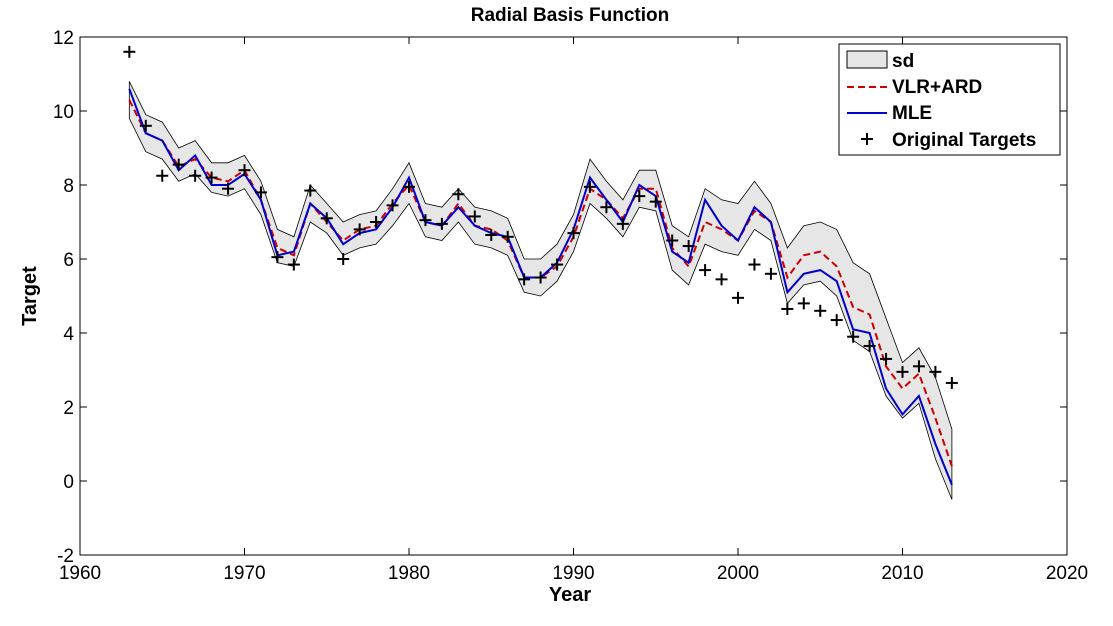 This screenshot has width=1113, height=626. Describe the element at coordinates (80, 573) in the screenshot. I see `x-tick-label: 1960` at that location.